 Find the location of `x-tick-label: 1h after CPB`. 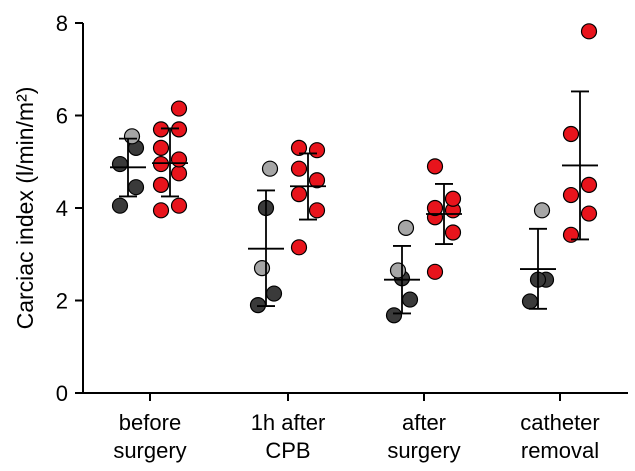

x-tick-label: 1h after CPB is located at coordinates (288, 436).